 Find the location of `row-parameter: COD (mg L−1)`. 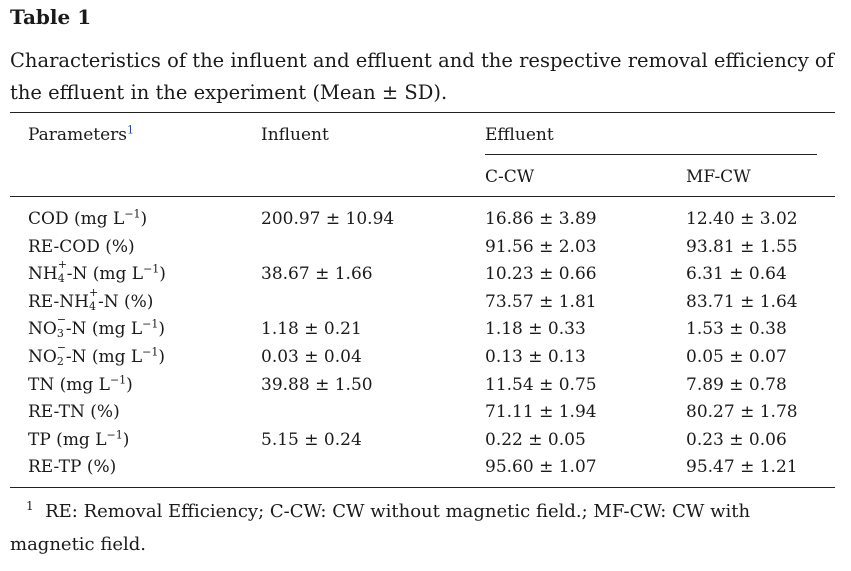

row-parameter: COD (mg L−1) is located at coordinates (88, 218).